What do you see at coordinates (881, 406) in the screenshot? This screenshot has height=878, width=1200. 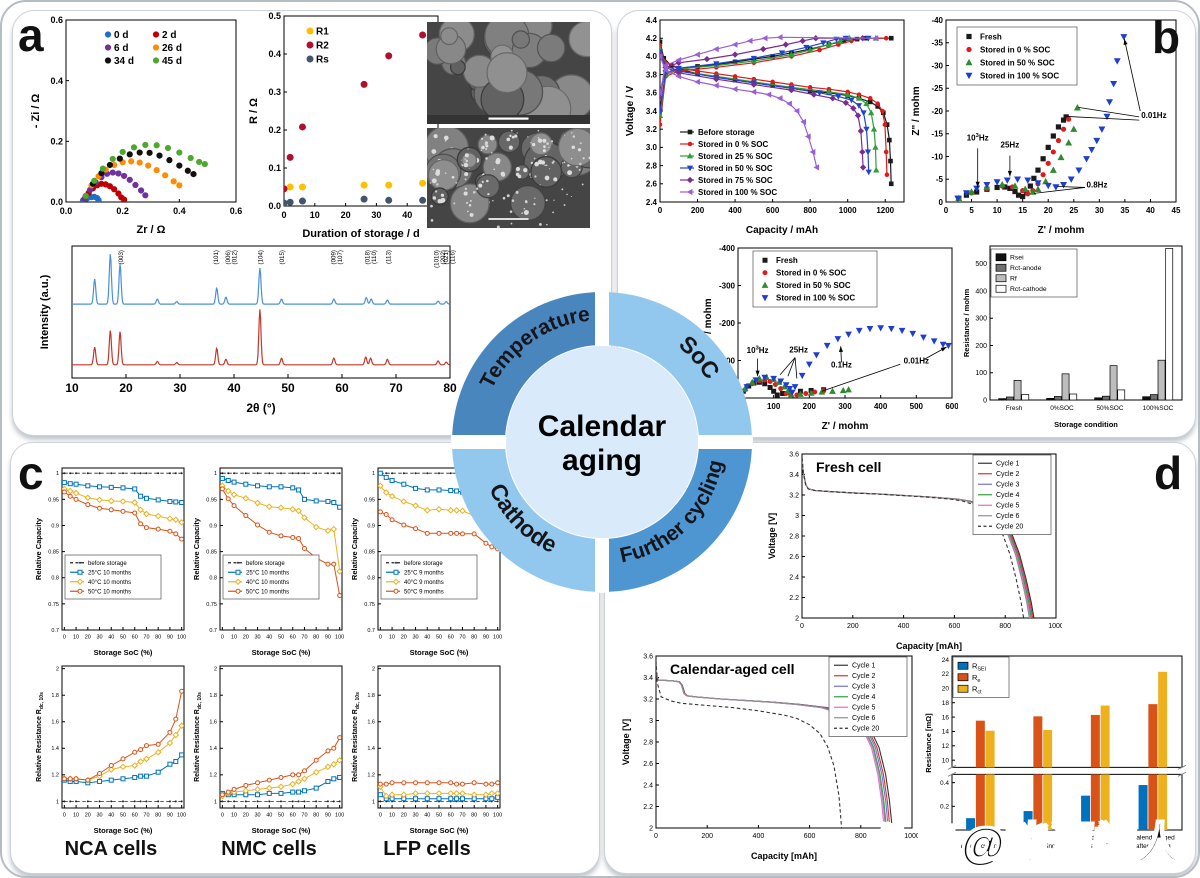 I see `svg-text: 400` at bounding box center [881, 406].